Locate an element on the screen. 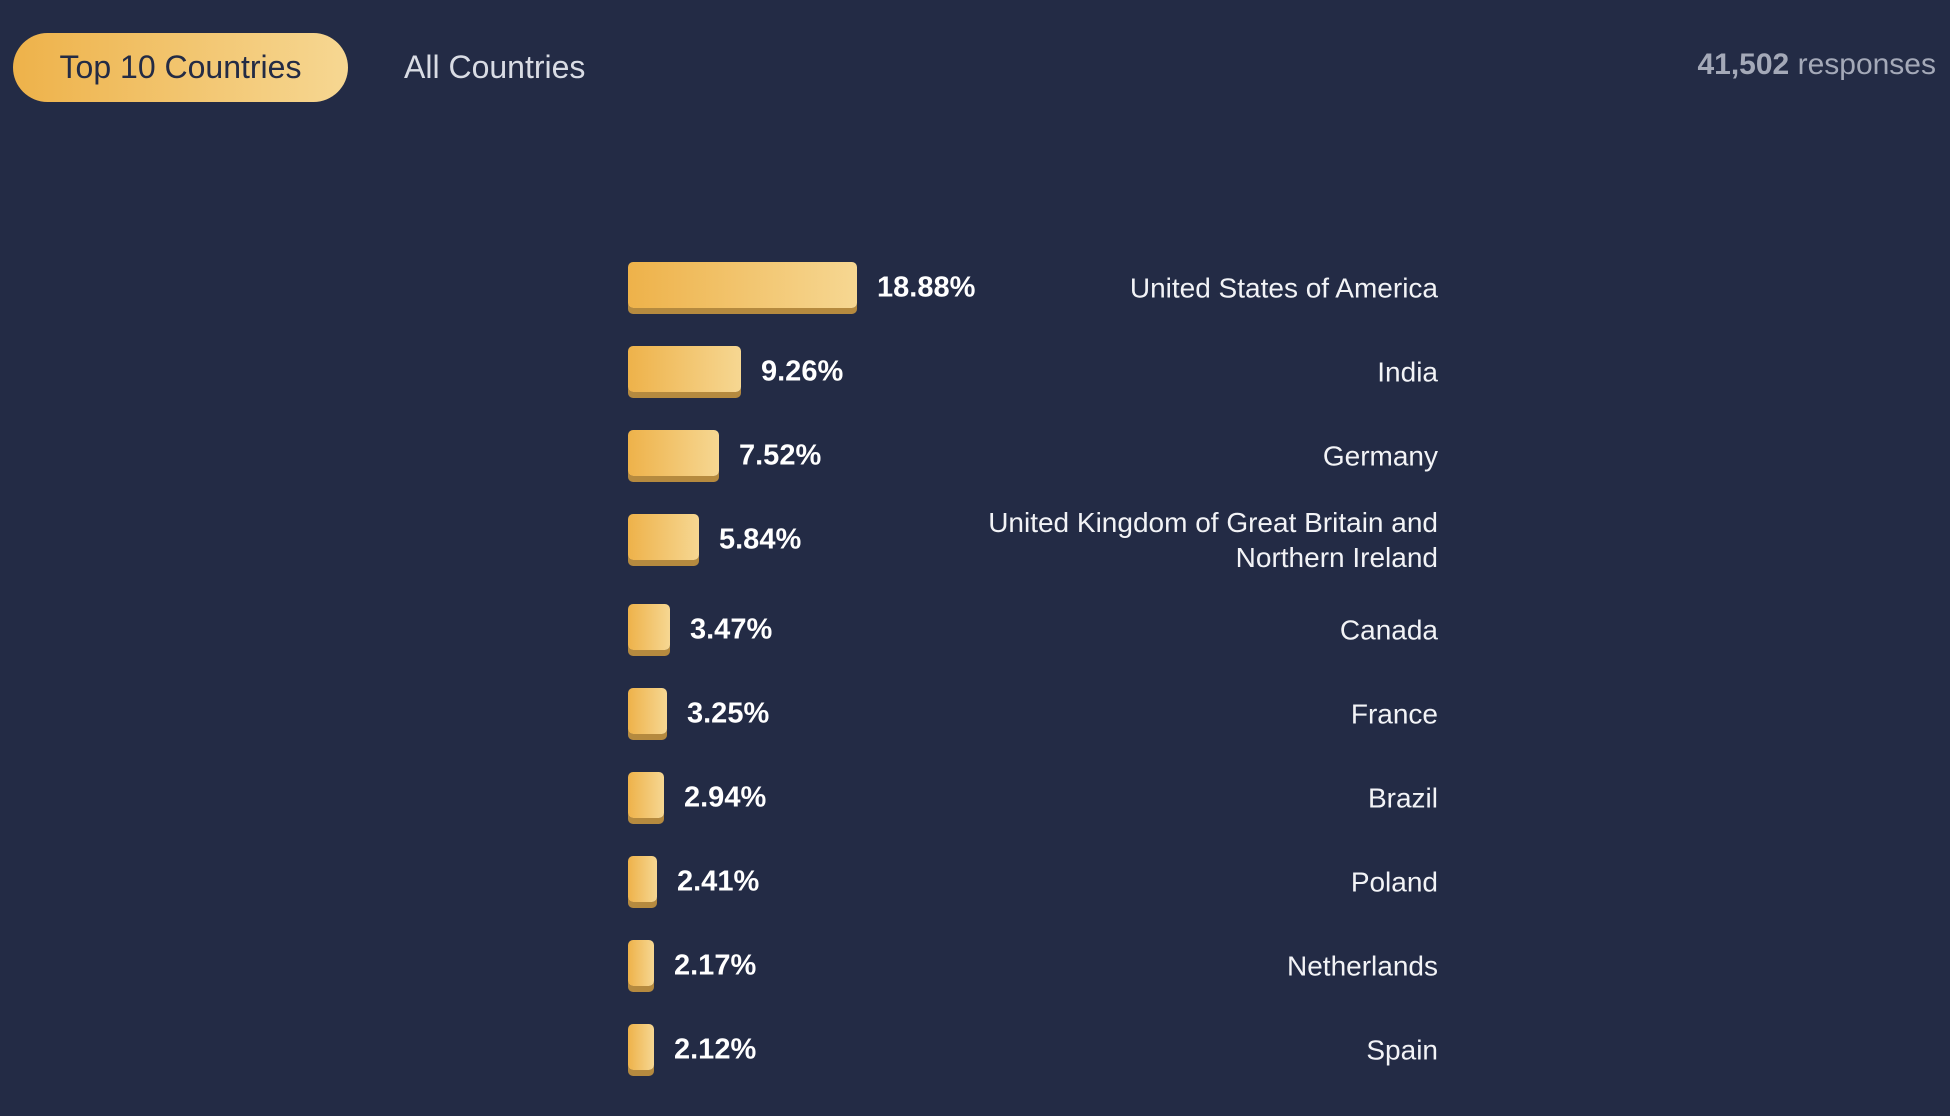 The width and height of the screenshot is (1950, 1116). responses-number: 41,502 is located at coordinates (1743, 64).